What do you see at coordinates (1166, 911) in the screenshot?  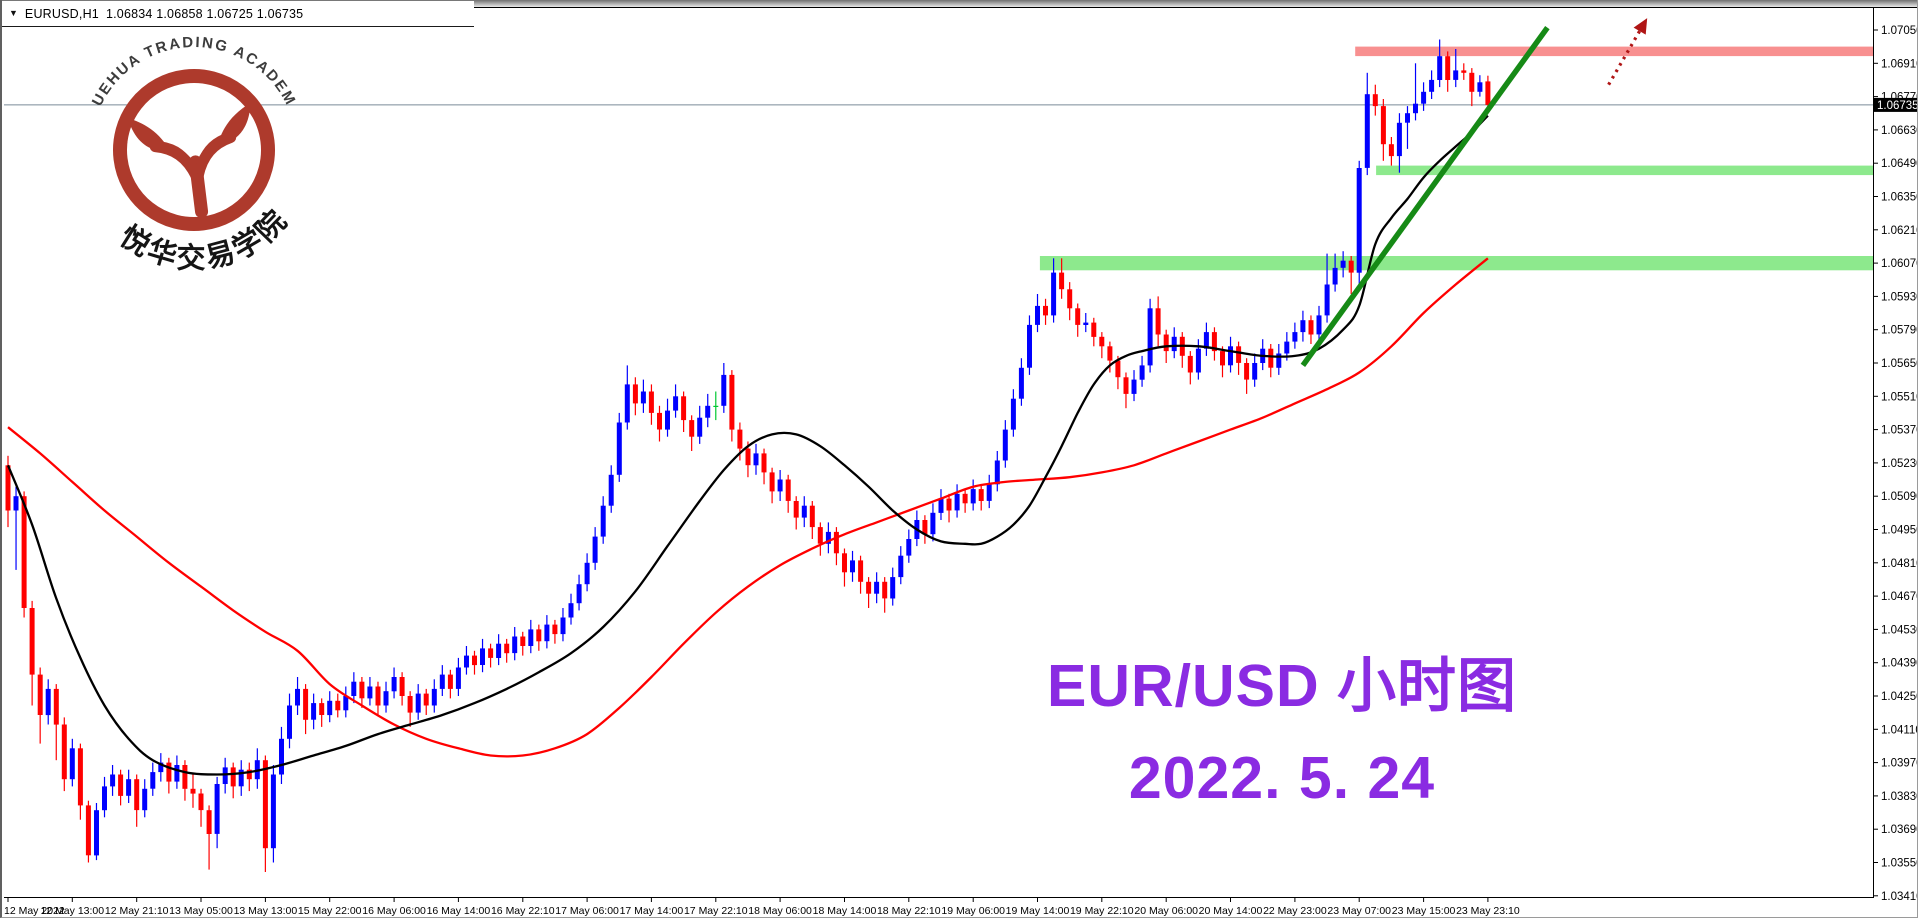 I see `x-axis-label: 20 May 06:00` at bounding box center [1166, 911].